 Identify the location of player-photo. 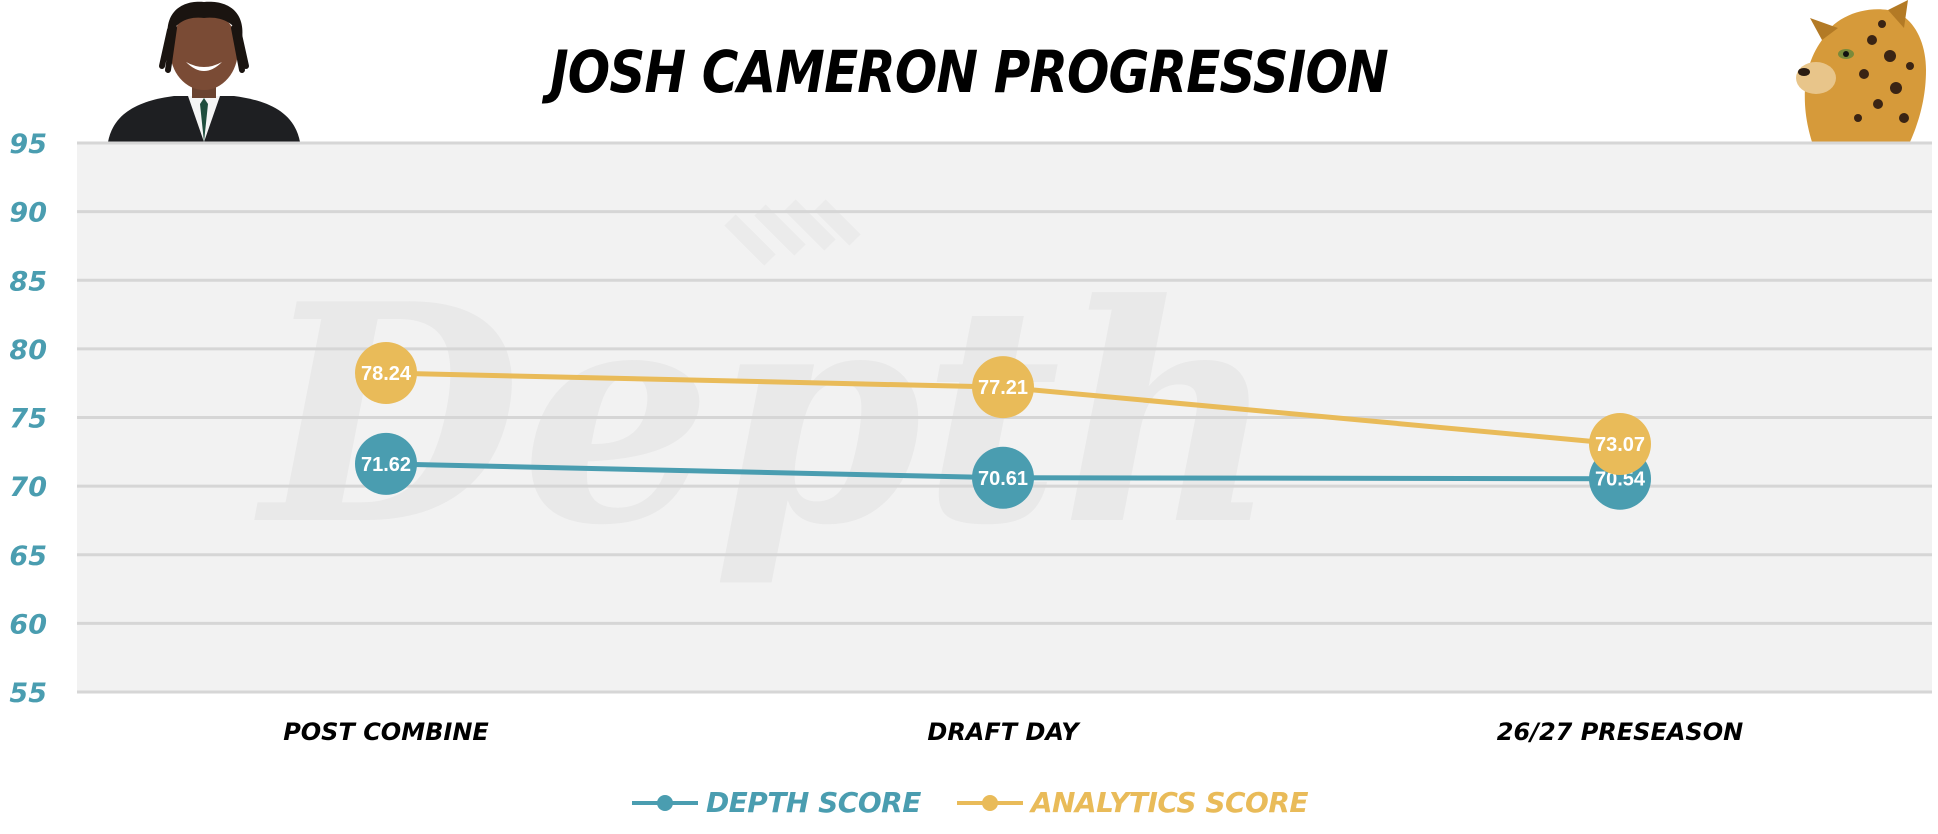
(204, 71).